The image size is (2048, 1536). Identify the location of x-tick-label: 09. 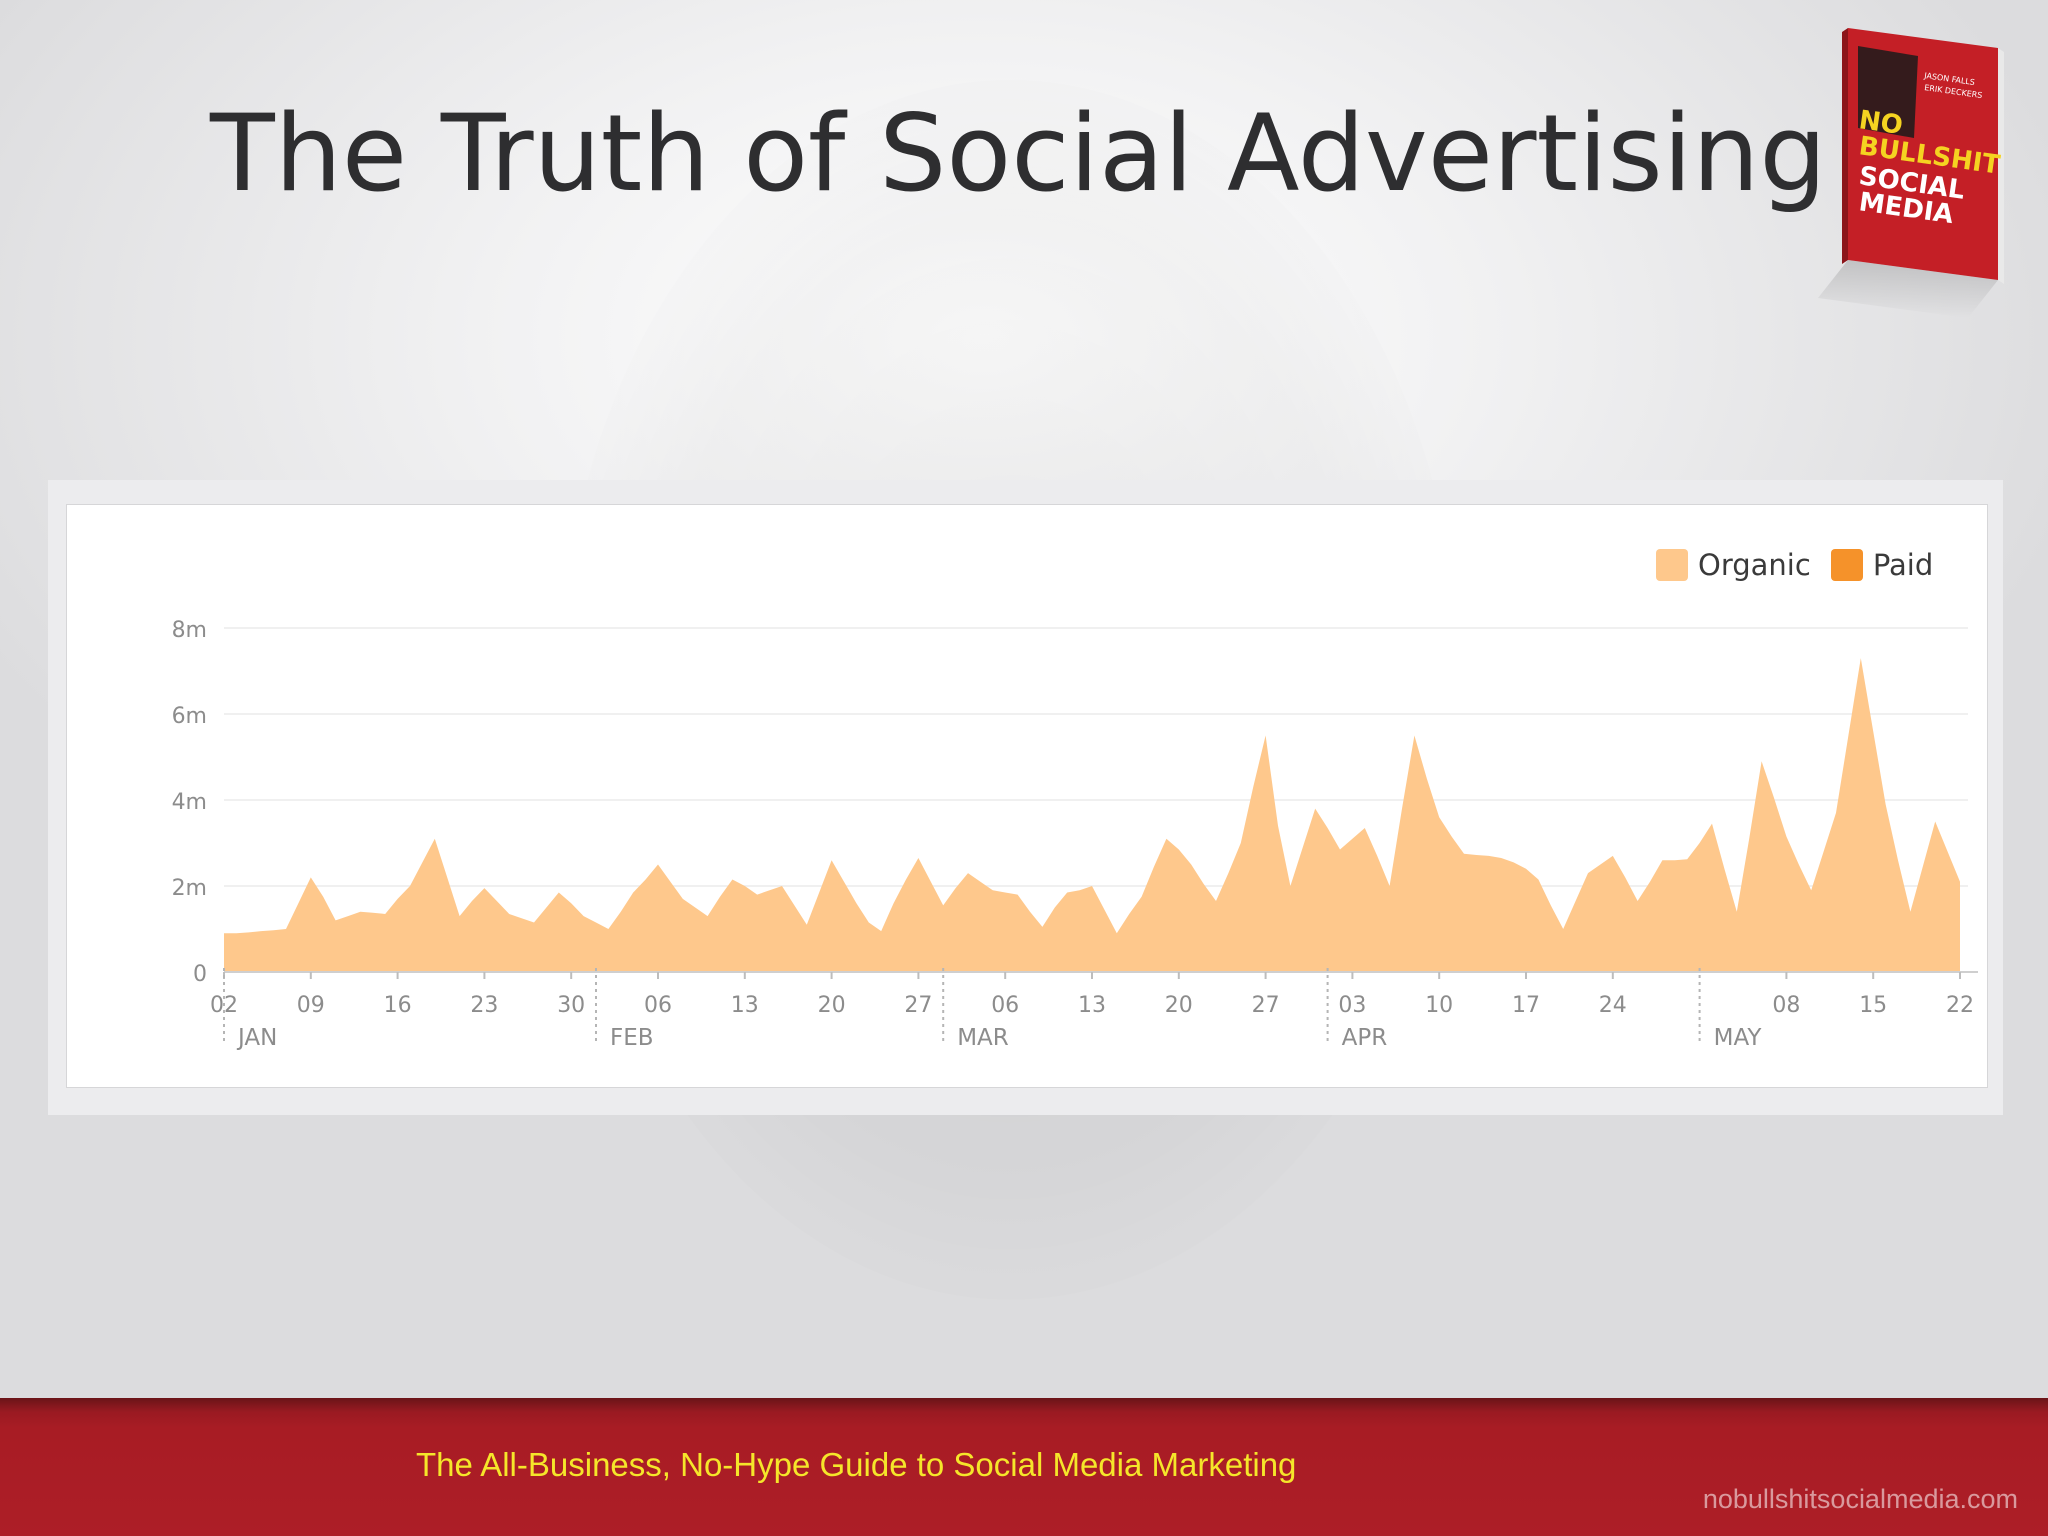
(311, 1005).